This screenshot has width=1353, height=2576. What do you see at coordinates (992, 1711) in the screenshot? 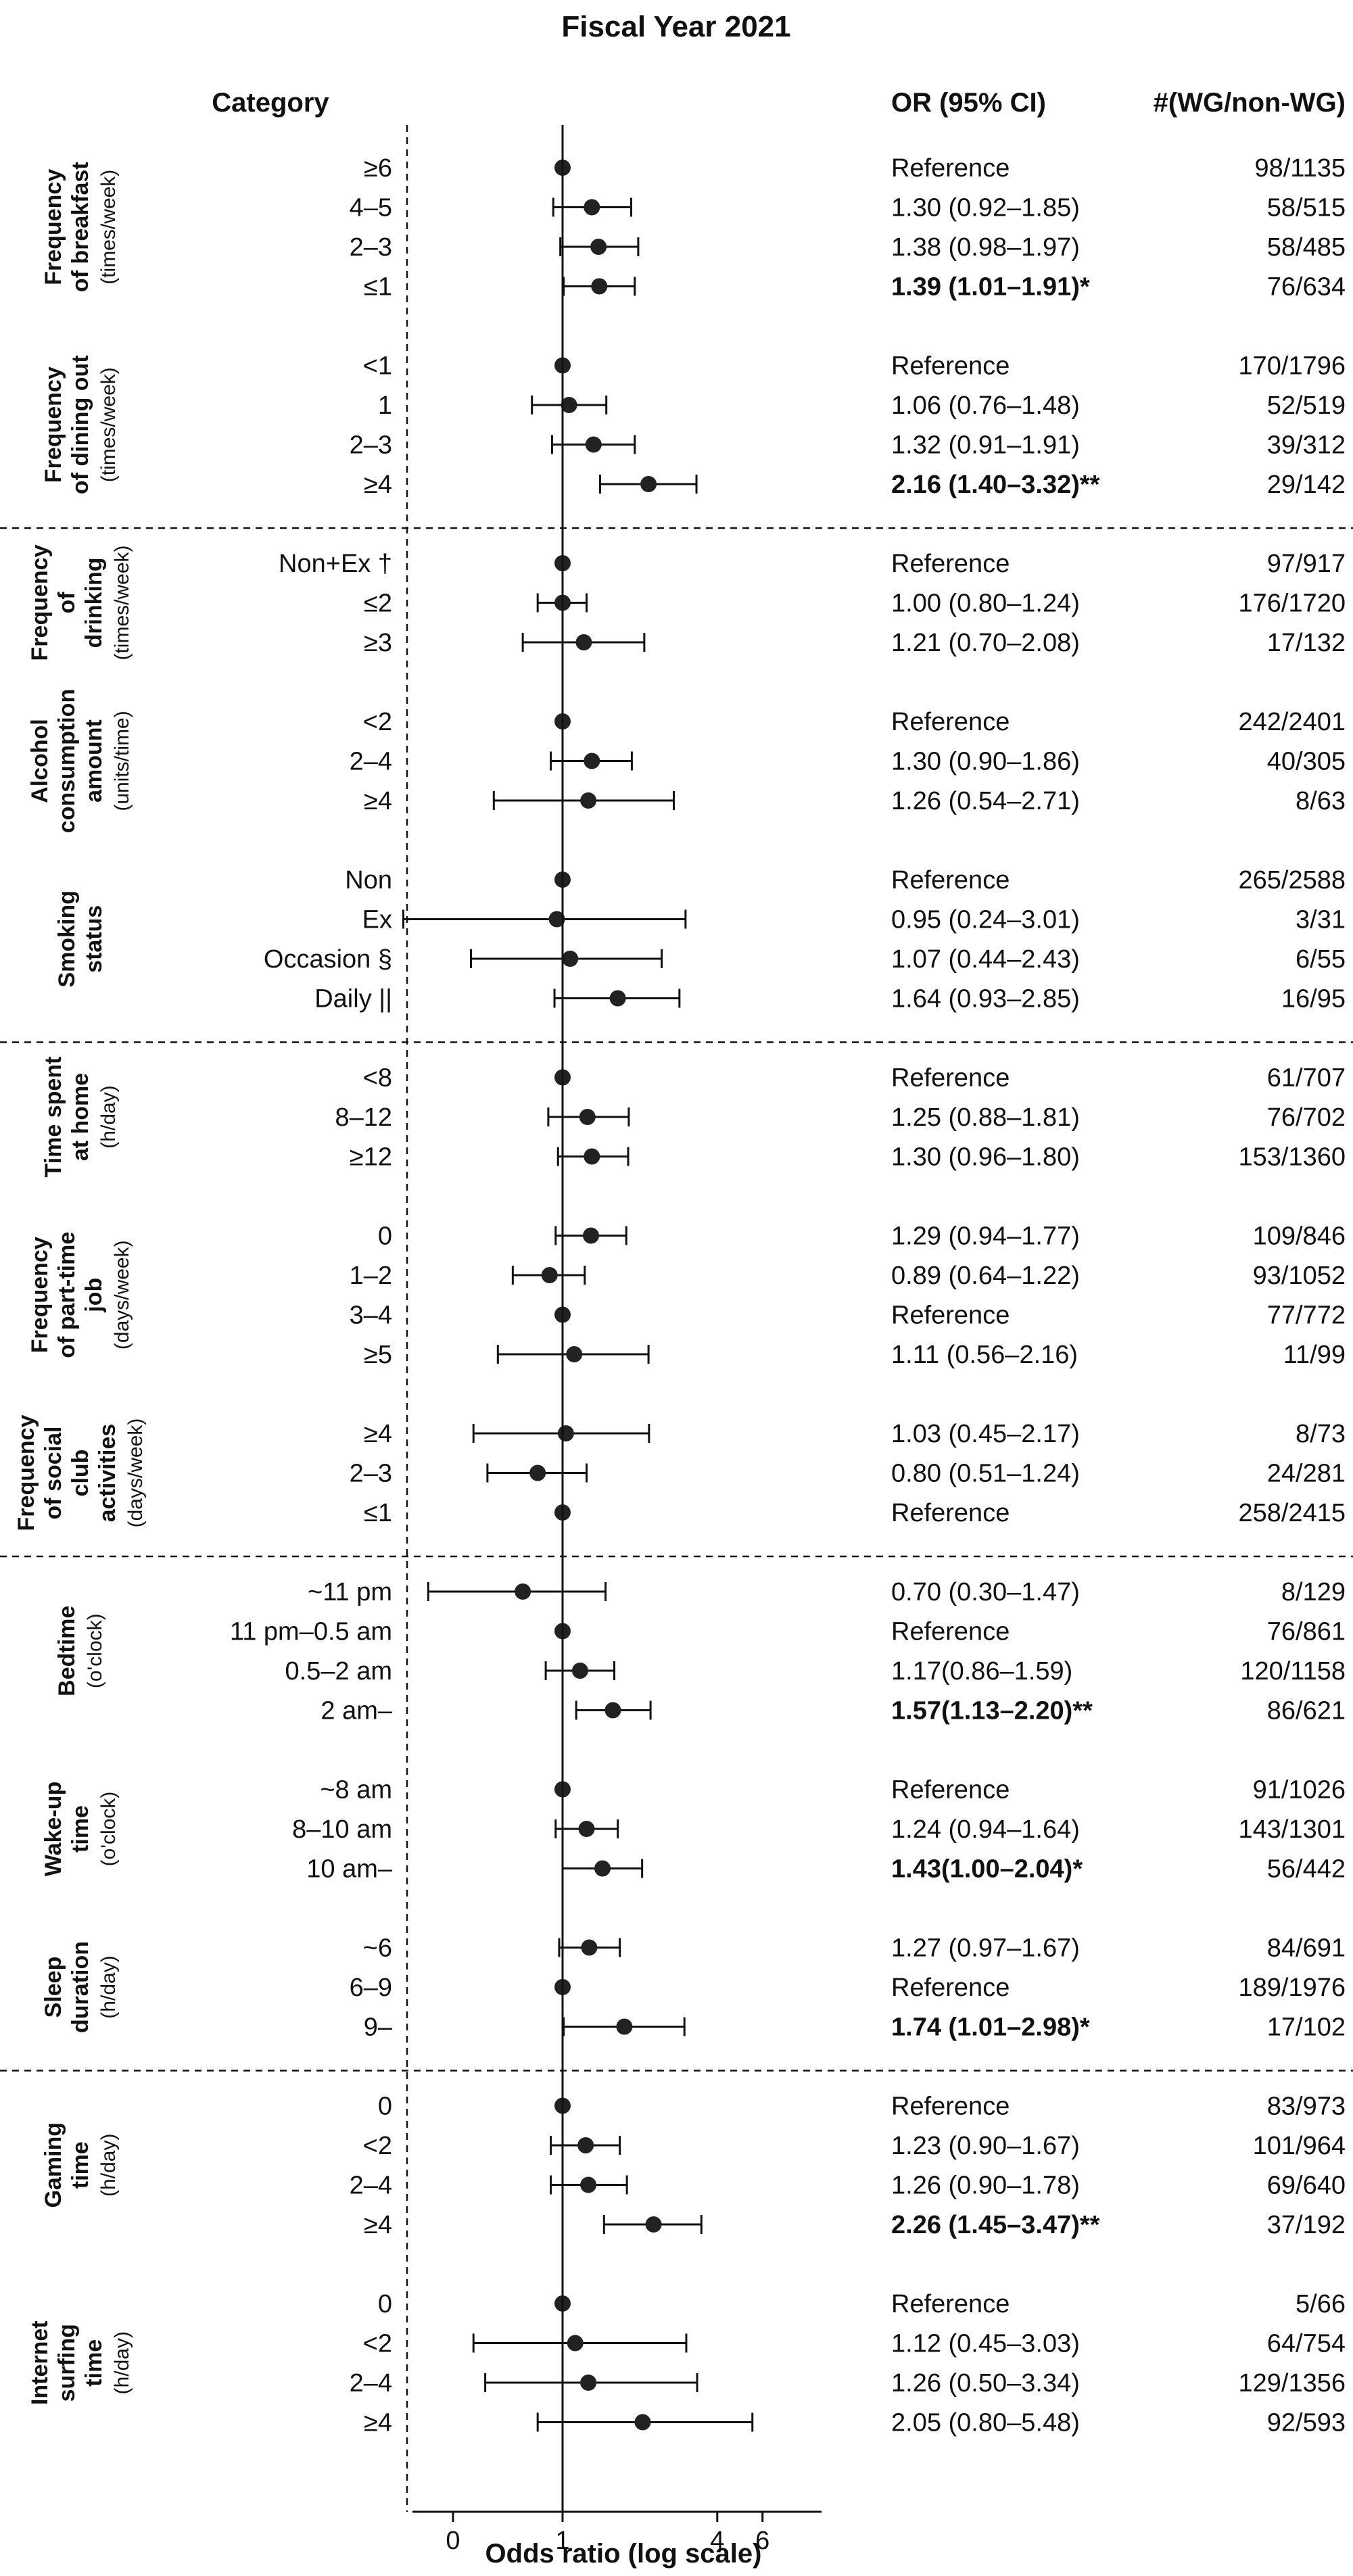
I see `or-ci-text: 1.57(1.13–2.20)**` at bounding box center [992, 1711].